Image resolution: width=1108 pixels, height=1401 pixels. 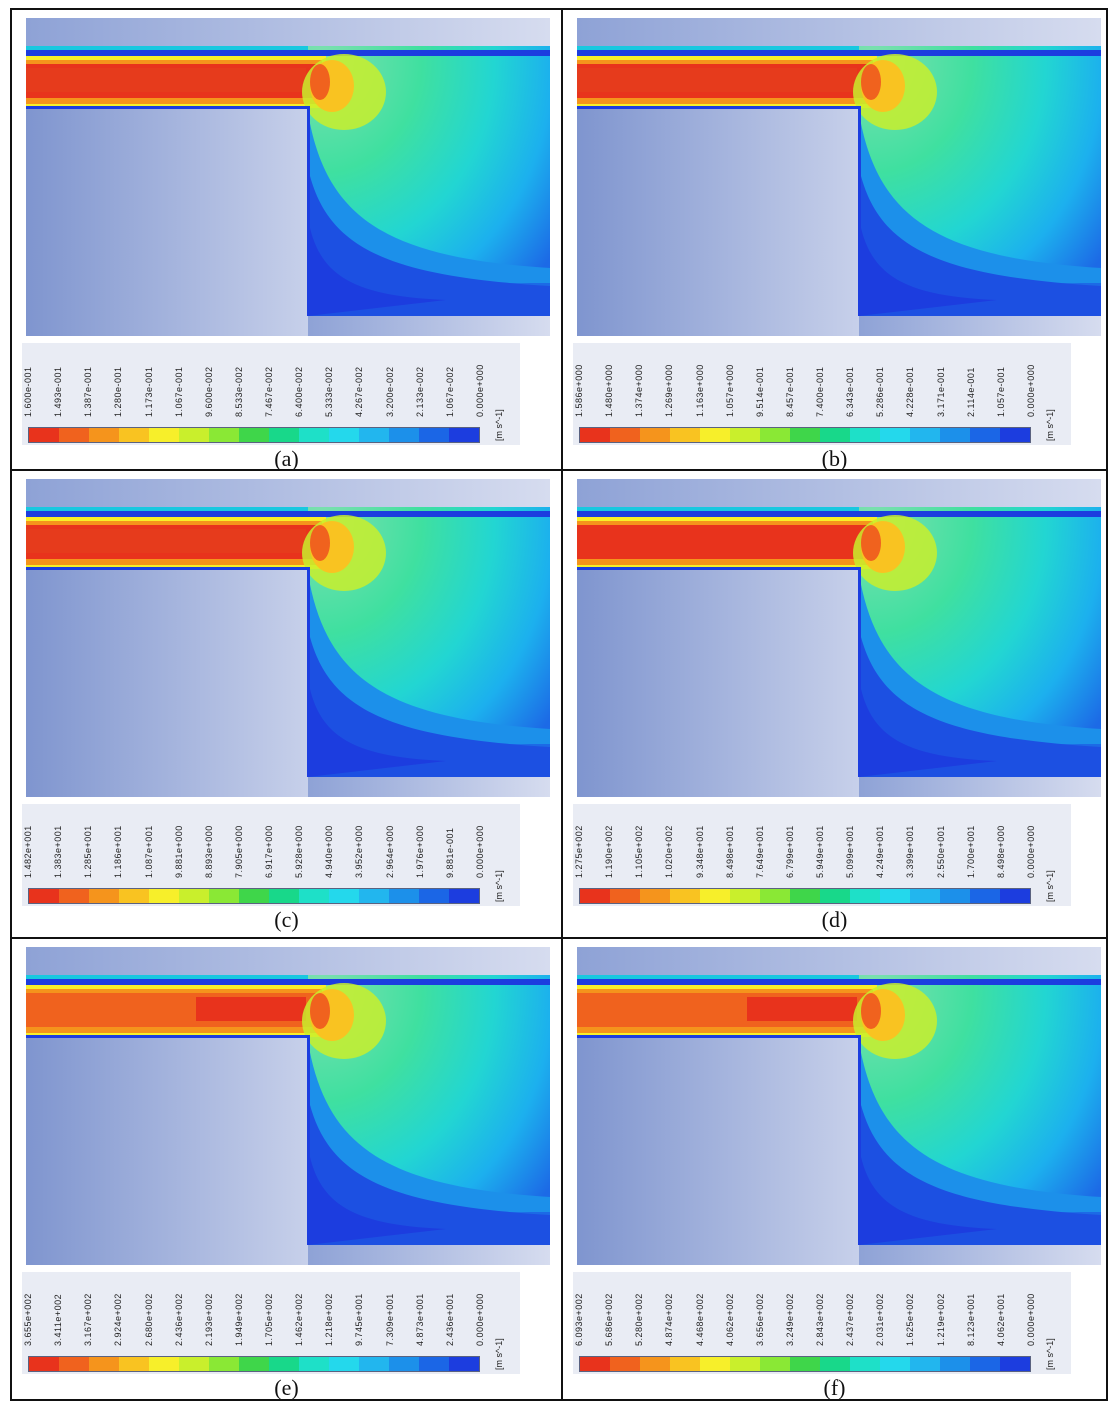 I want to click on legend-tick-label: 4.874e+002, so click(x=669, y=1319).